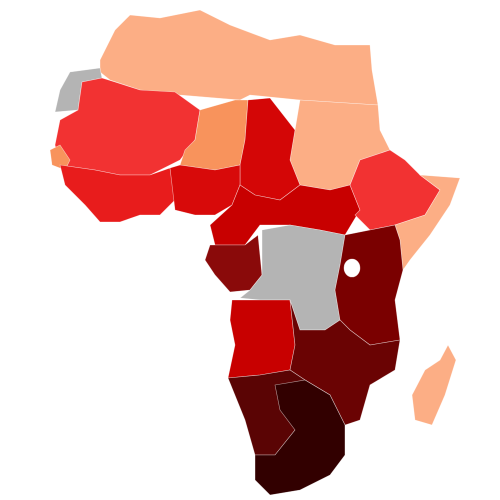 Image resolution: width=500 pixels, height=500 pixels. Describe the element at coordinates (434, 385) in the screenshot. I see `region-madagascar` at that location.